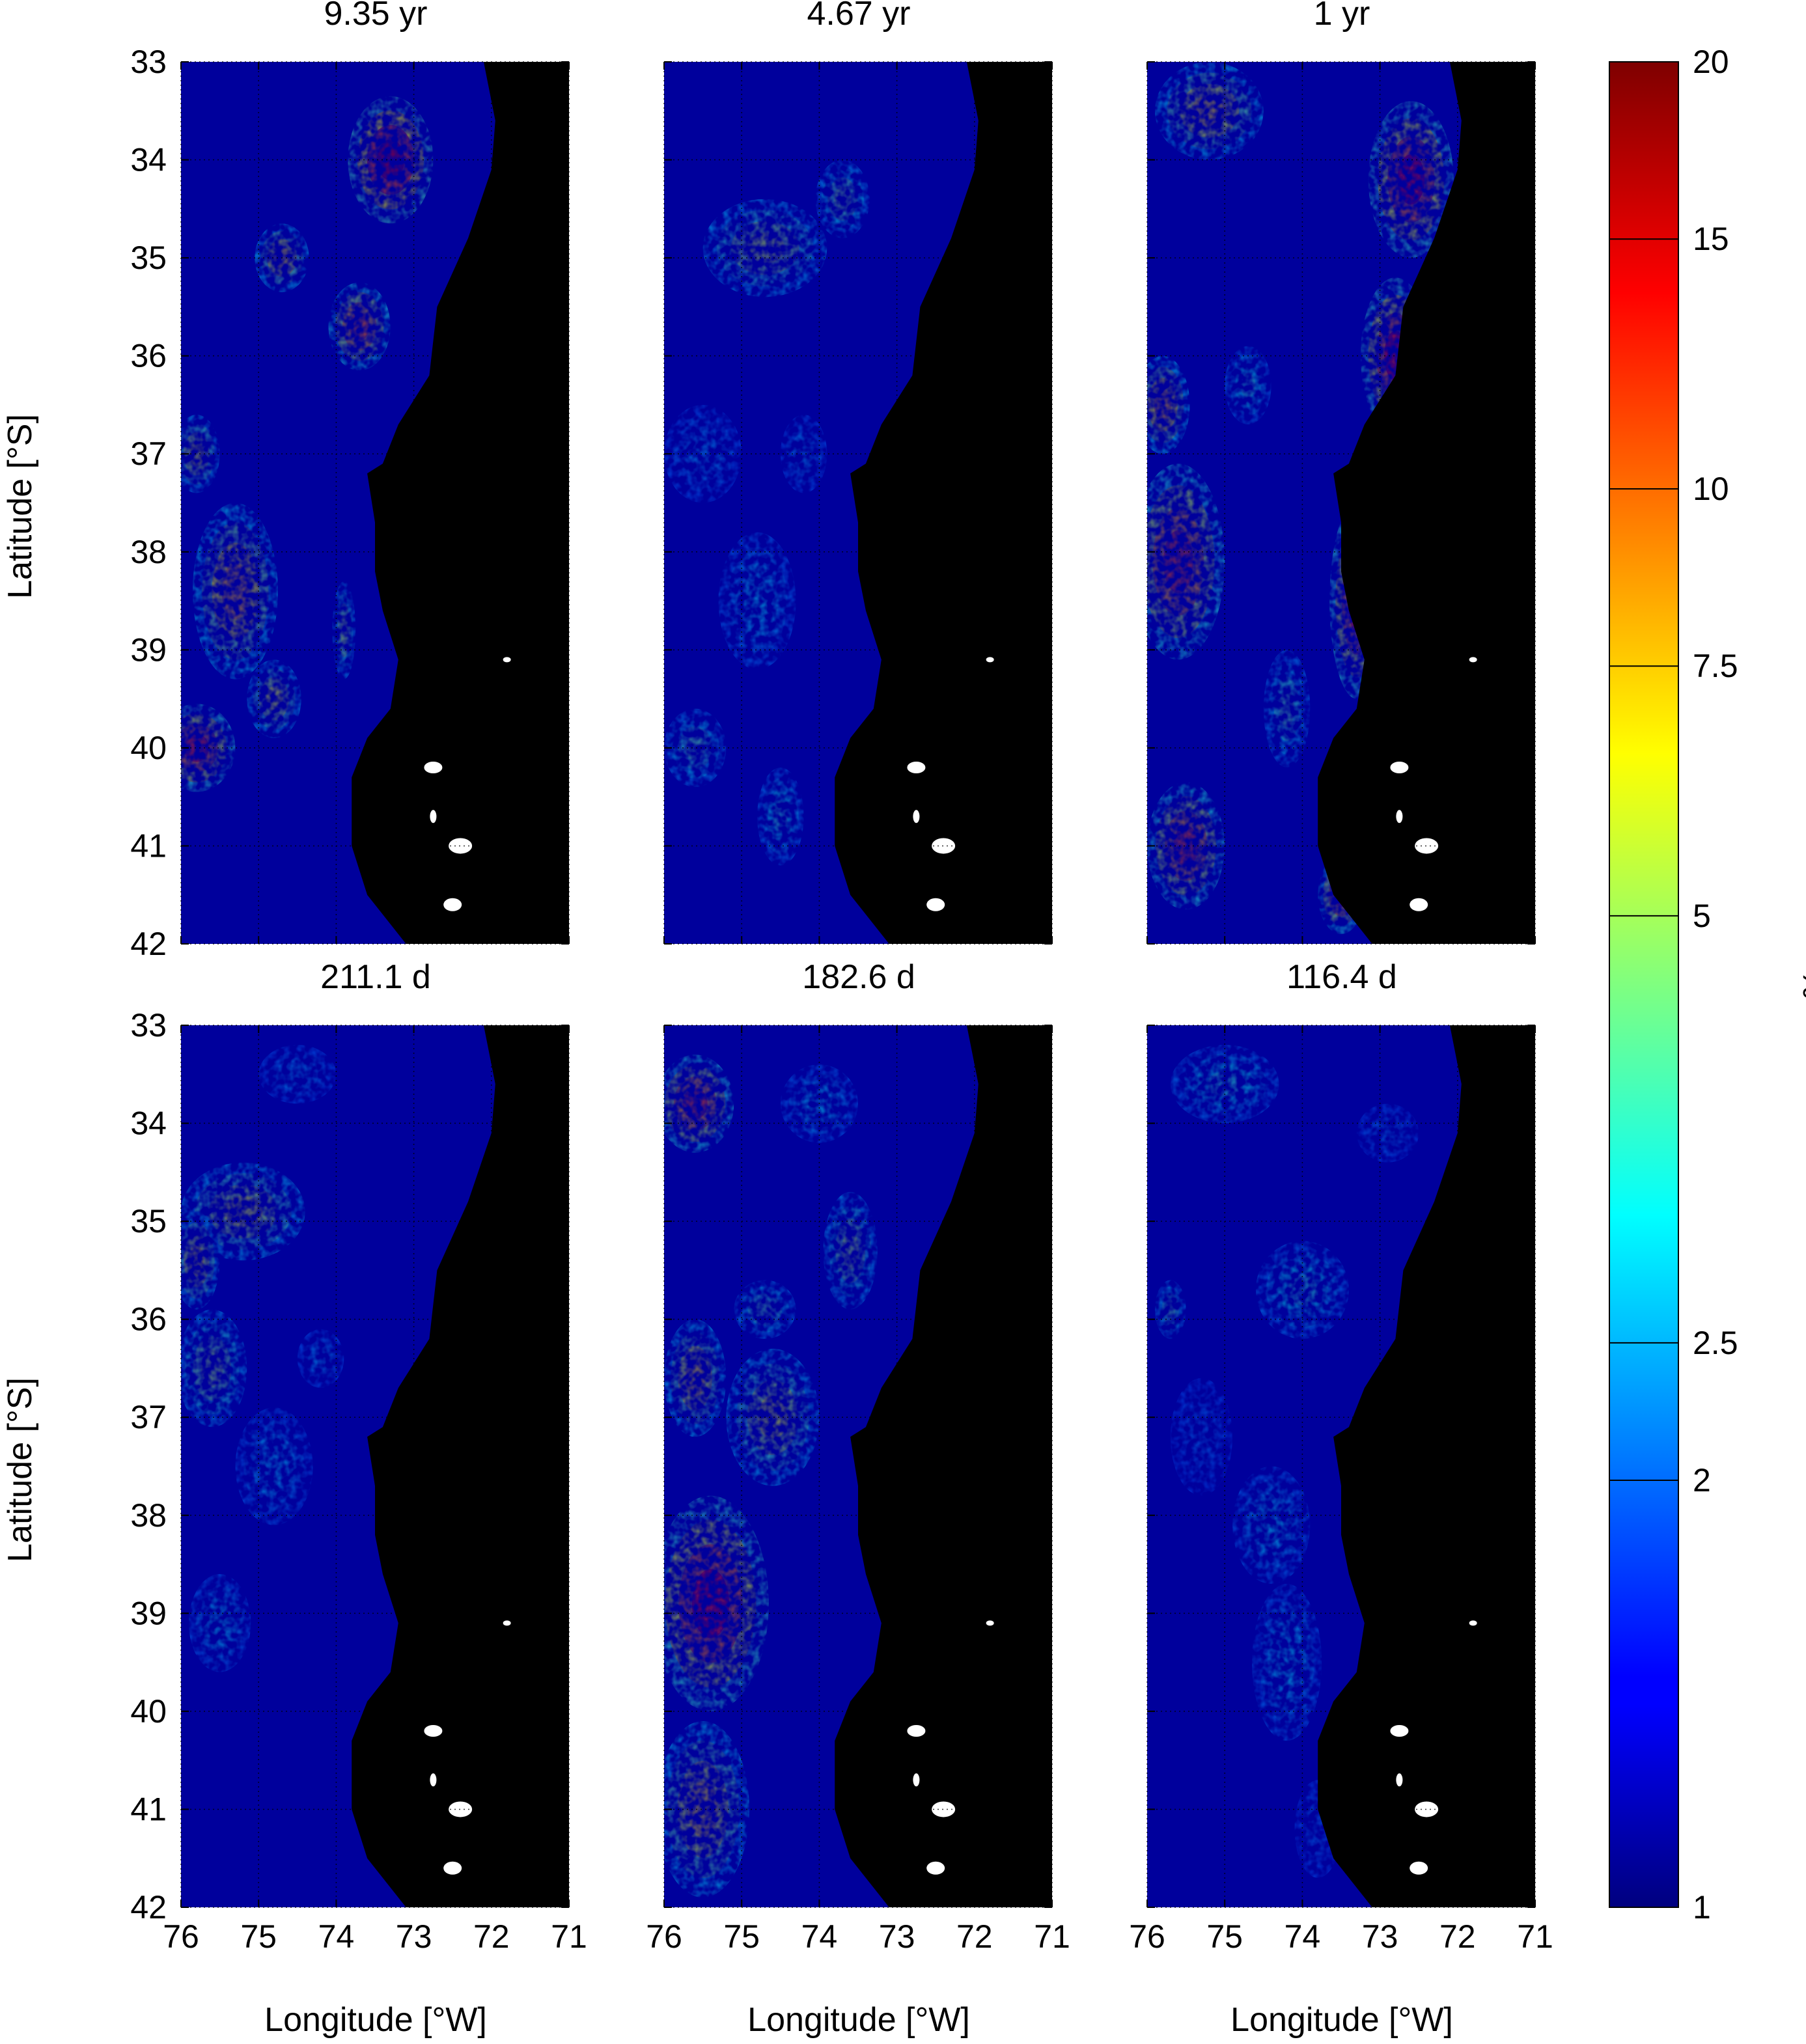  What do you see at coordinates (307, 444) in the screenshot?
I see `variance-field` at bounding box center [307, 444].